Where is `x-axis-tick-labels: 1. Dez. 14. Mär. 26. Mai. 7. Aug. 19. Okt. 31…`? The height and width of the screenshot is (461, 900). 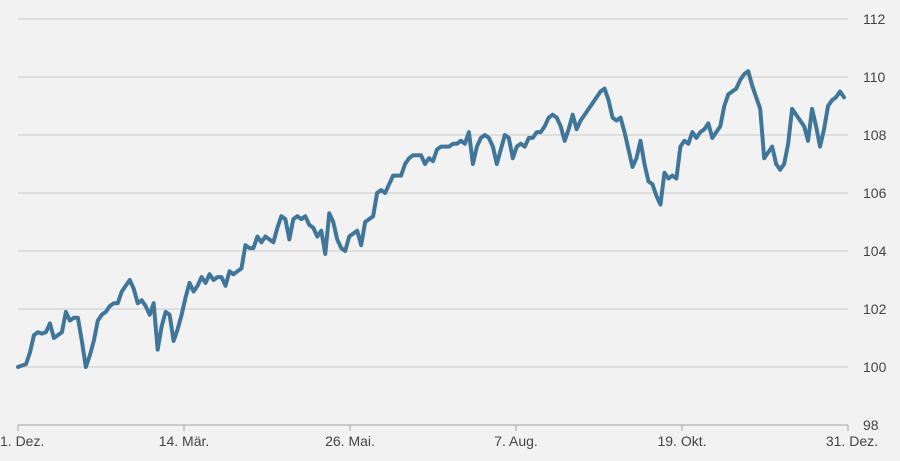 x-axis-tick-labels: 1. Dez. 14. Mär. 26. Mai. 7. Aug. 19. Okt. 31… is located at coordinates (439, 437).